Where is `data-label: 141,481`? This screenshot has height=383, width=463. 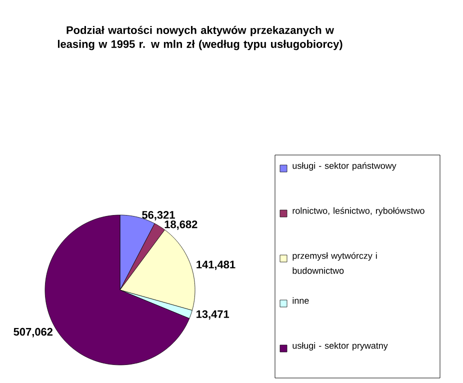
data-label: 141,481 is located at coordinates (216, 265).